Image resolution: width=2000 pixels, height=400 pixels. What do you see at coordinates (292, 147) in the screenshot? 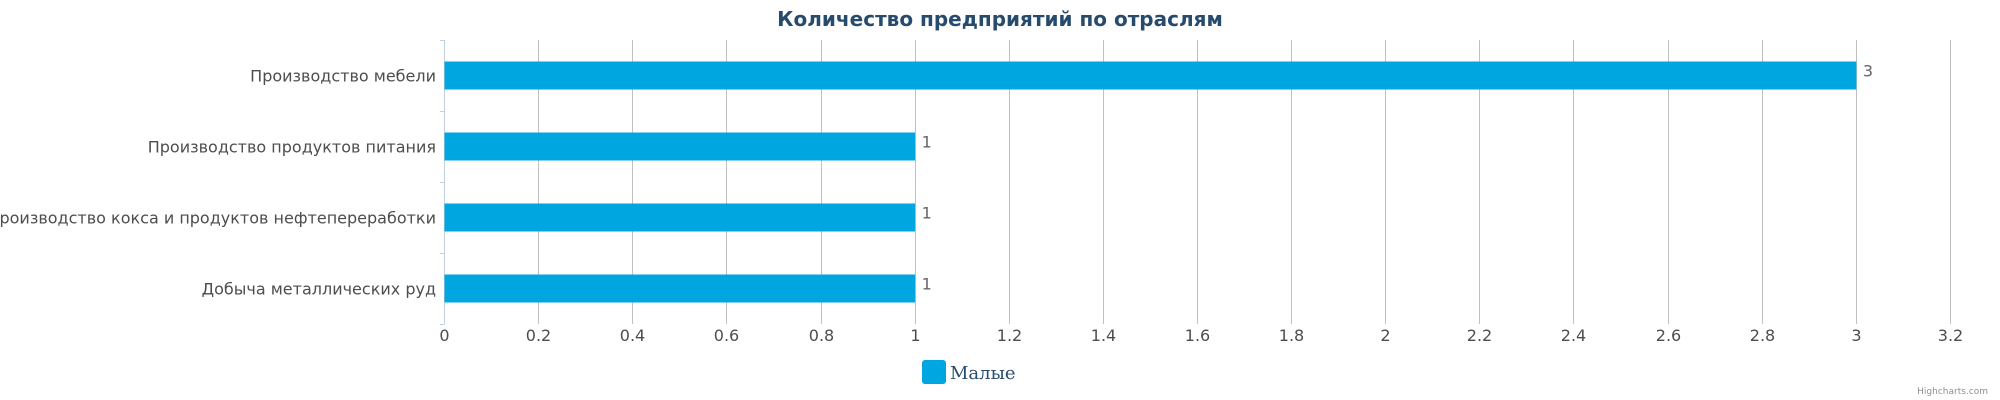
I see `category-label: Производство продуктов питания` at bounding box center [292, 147].